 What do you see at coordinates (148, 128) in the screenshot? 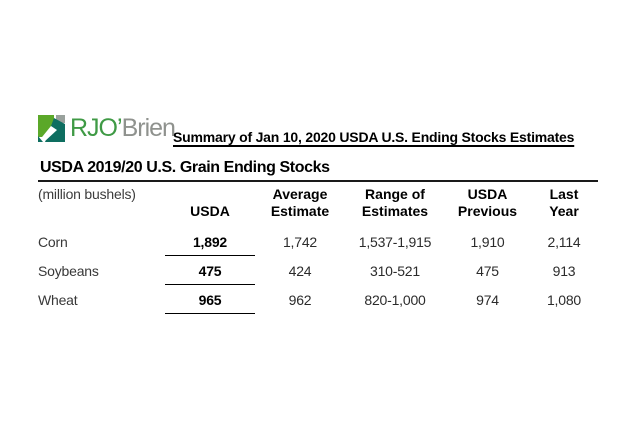
I see `brand-wordmark-secondary: Brien` at bounding box center [148, 128].